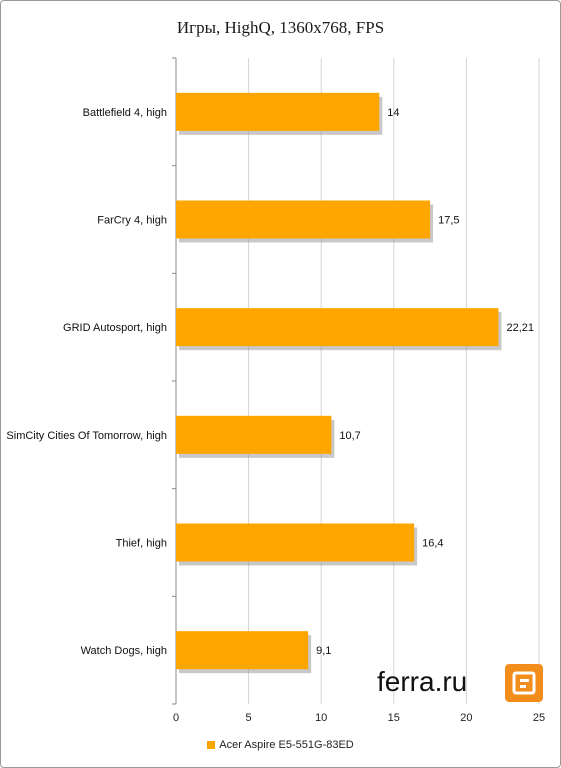  Describe the element at coordinates (141, 544) in the screenshot. I see `category-label: Thief, high` at that location.